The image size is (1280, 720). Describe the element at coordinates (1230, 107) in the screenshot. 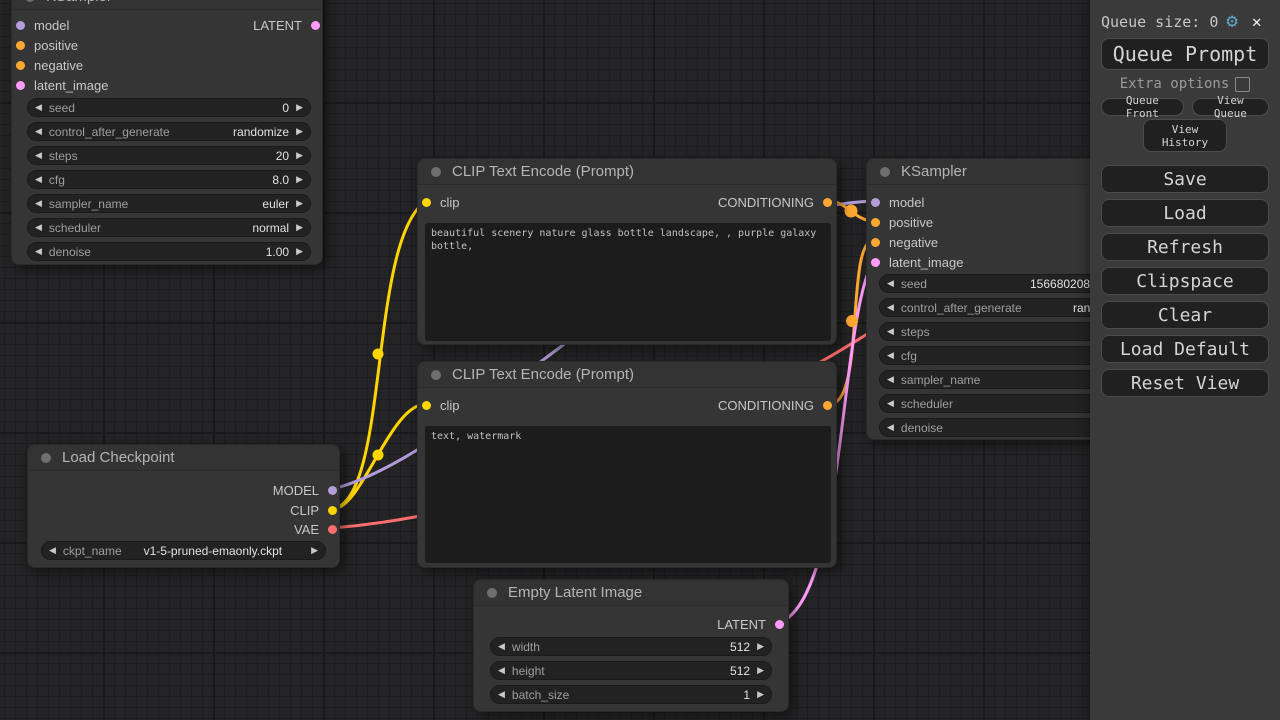

I see `view-queue-button: View Queue` at that location.